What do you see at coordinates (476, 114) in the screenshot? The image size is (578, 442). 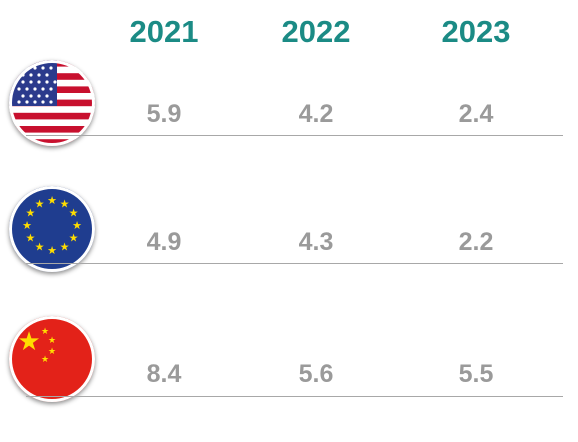 I see `value-cell: 2.4` at bounding box center [476, 114].